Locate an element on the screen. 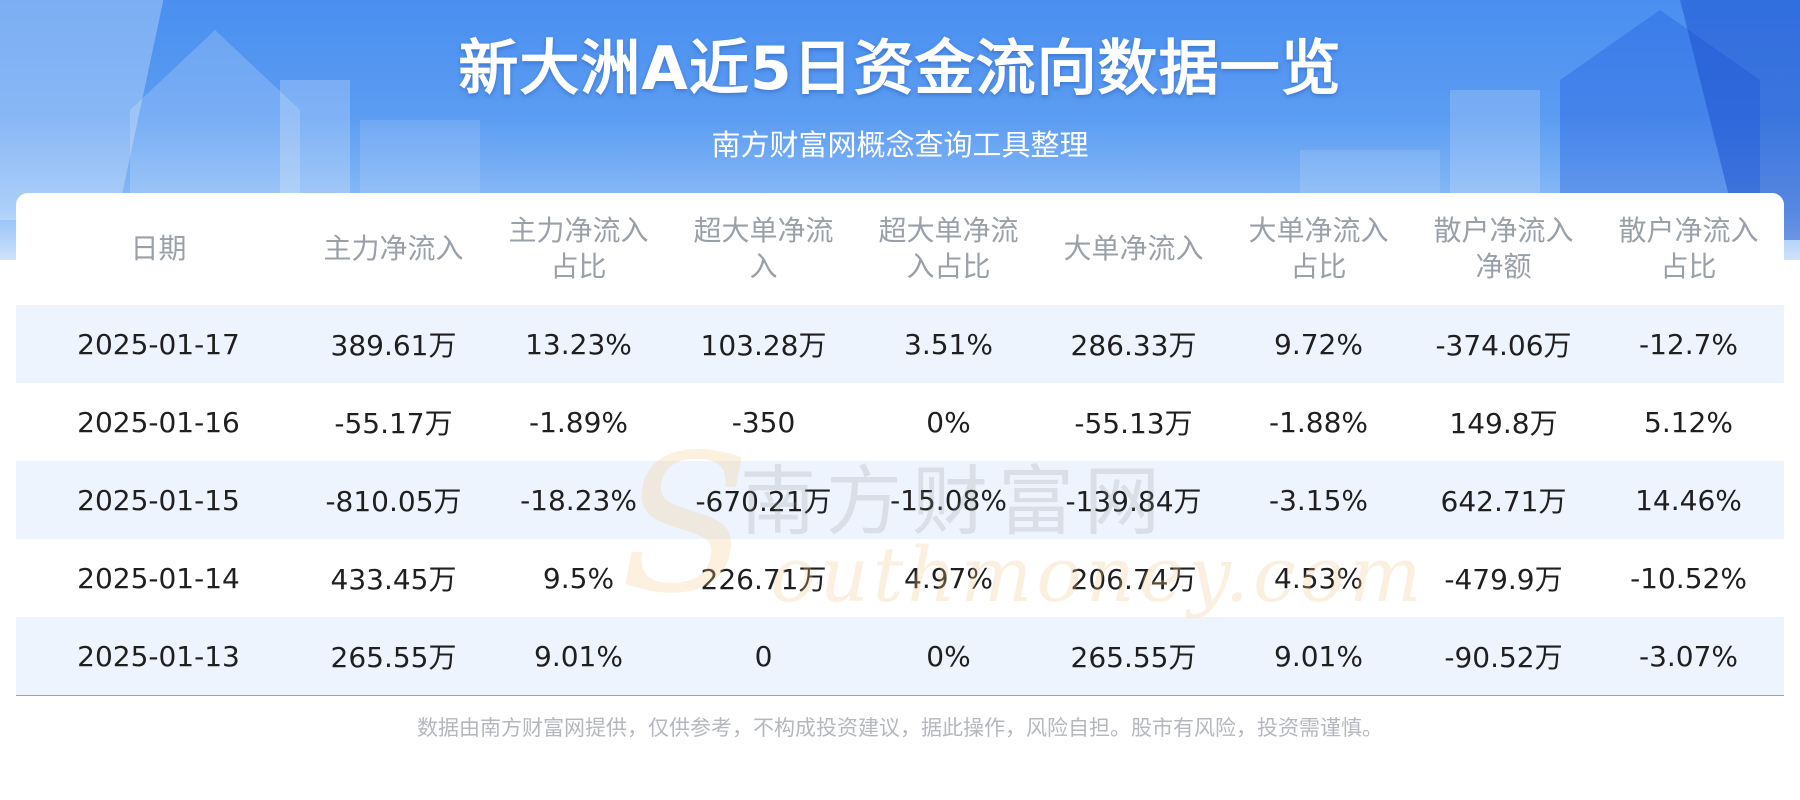 This screenshot has width=1800, height=800. value-cell: -55.13万 is located at coordinates (1133, 423).